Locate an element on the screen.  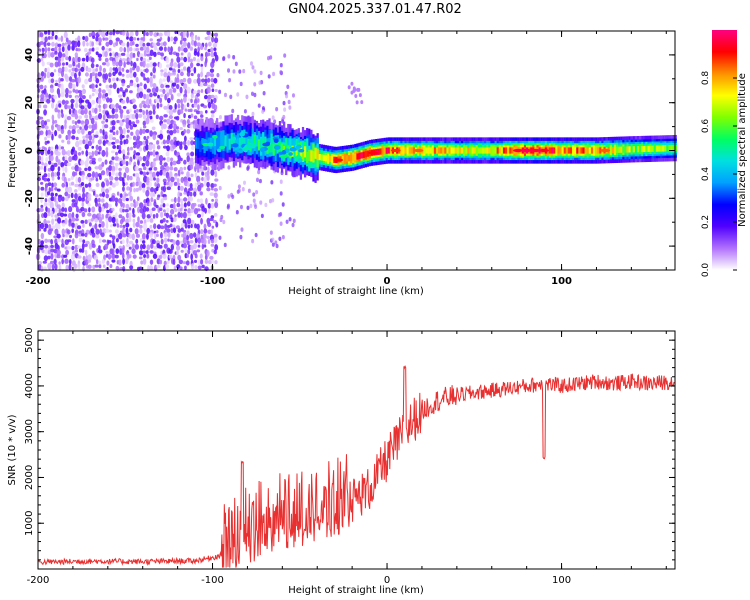
snr-y-tick-label: 3000 is located at coordinates (29, 431).